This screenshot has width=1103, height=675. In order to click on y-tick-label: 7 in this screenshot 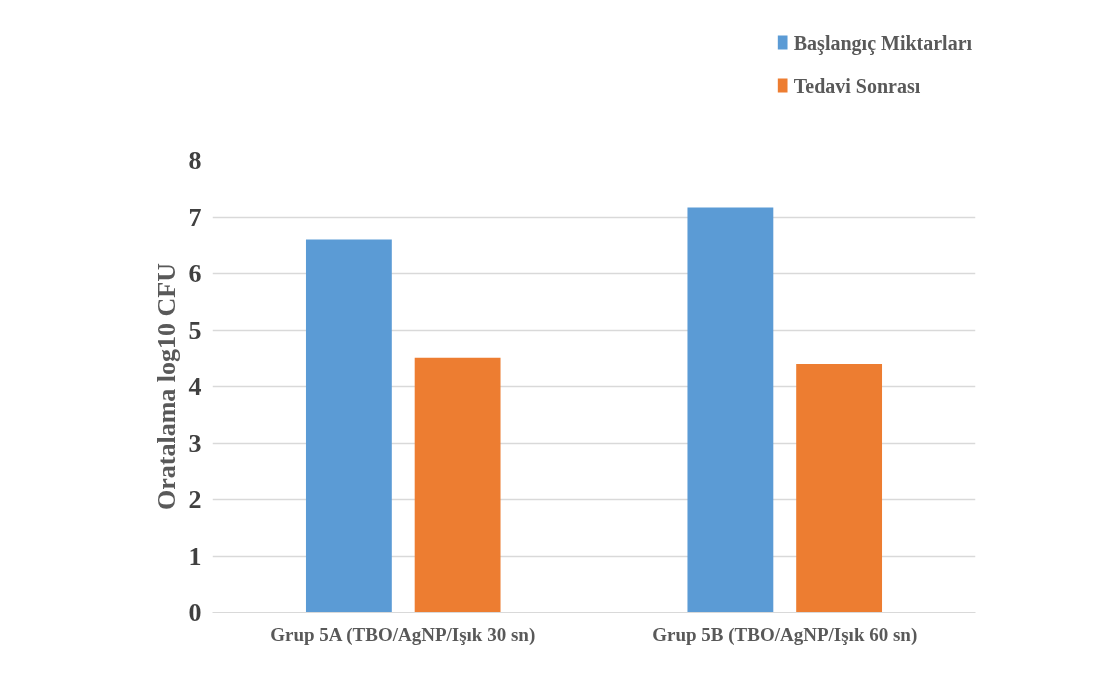, I will do `click(195, 217)`.